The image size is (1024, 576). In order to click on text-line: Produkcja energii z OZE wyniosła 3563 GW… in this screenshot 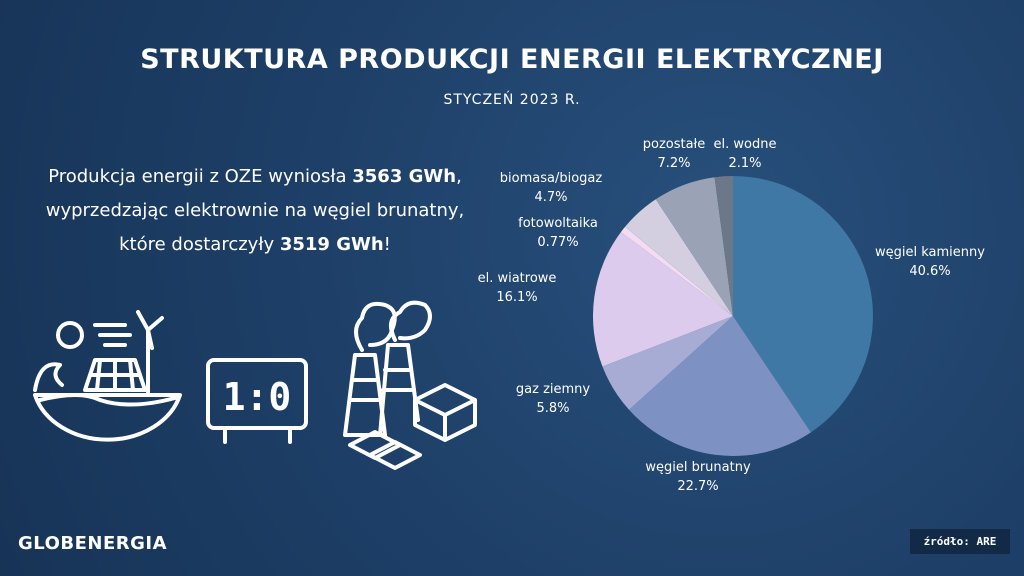, I will do `click(255, 177)`.